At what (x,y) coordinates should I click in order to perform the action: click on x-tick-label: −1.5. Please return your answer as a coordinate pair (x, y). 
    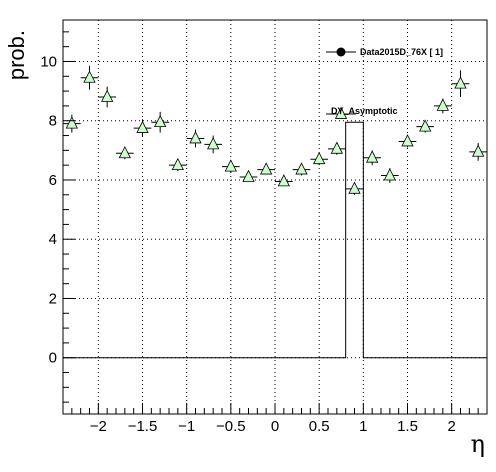
    Looking at the image, I should click on (143, 426).